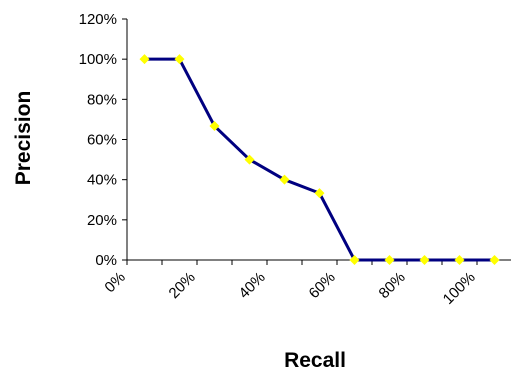 Image resolution: width=511 pixels, height=374 pixels. I want to click on y-tick-label: 120%, so click(98, 19).